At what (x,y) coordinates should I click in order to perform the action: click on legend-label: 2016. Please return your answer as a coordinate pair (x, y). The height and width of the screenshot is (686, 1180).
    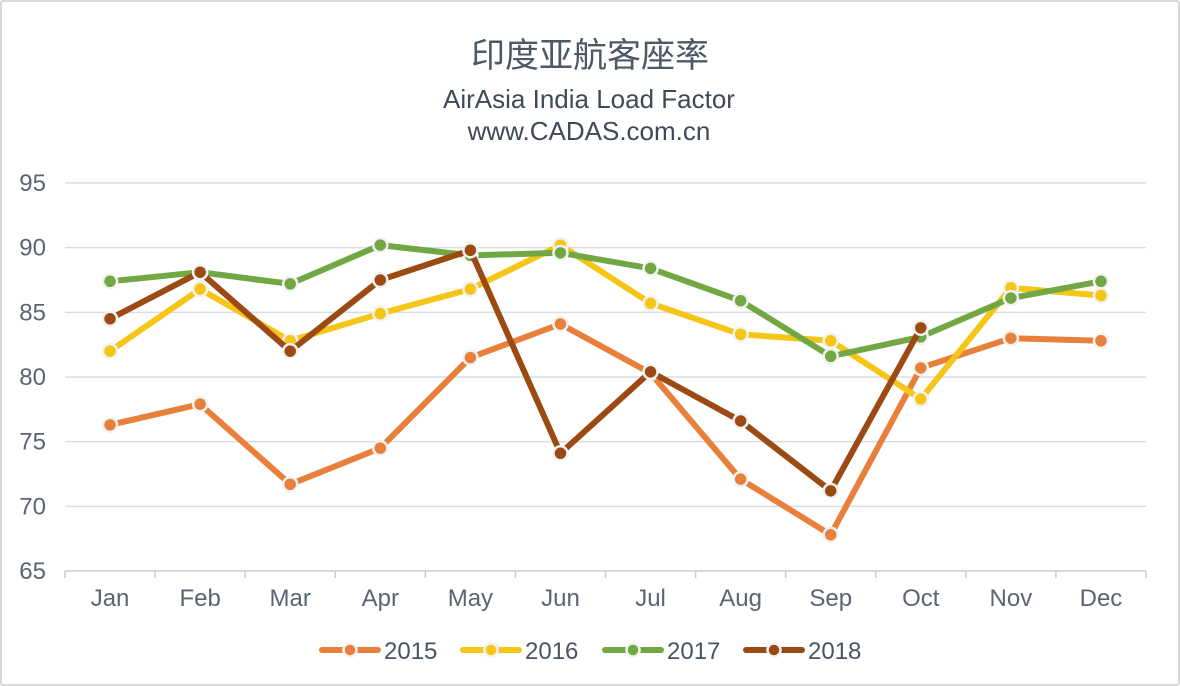
    Looking at the image, I should click on (551, 651).